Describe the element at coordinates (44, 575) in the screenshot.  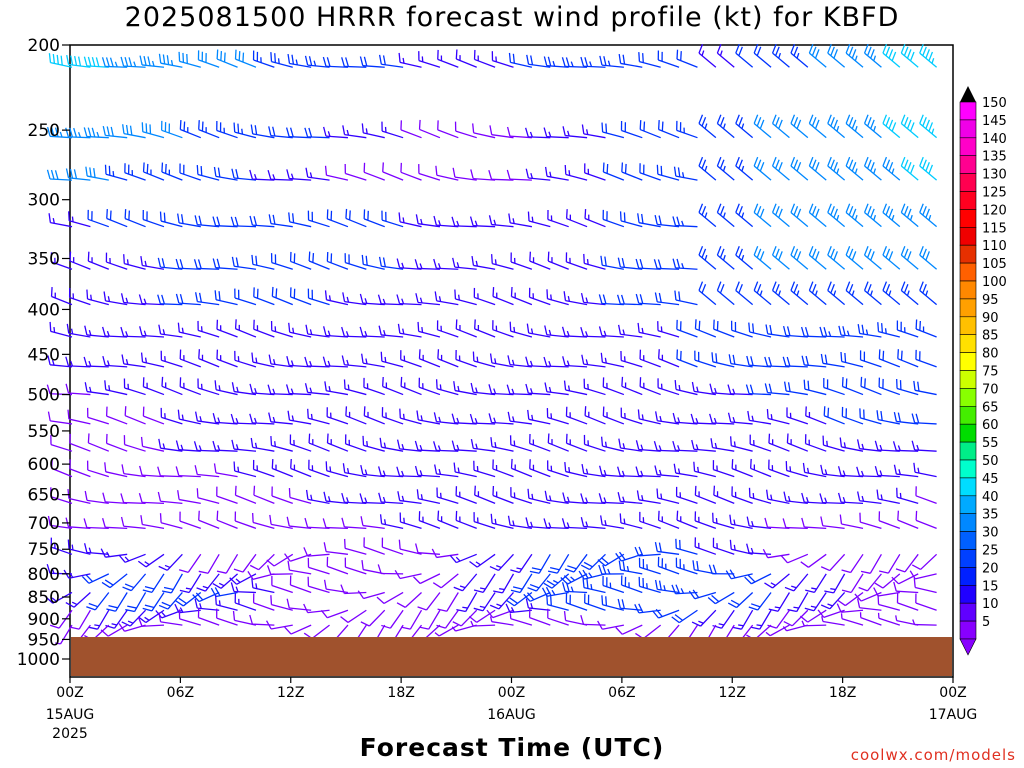
I see `y-tick-label: 800` at that location.